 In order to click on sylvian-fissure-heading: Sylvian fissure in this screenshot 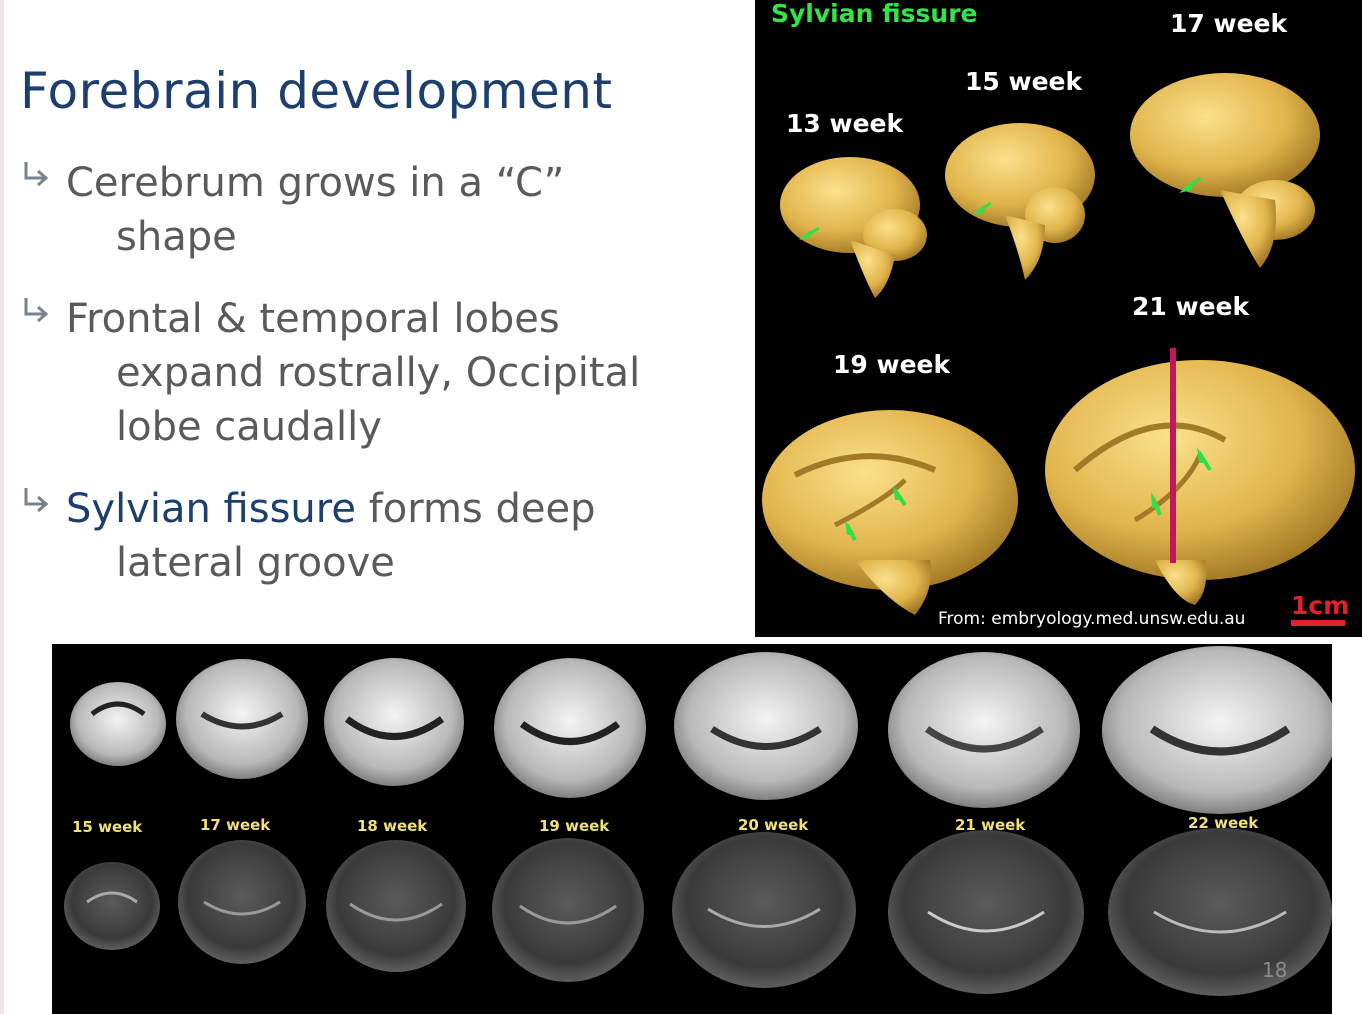, I will do `click(874, 14)`.